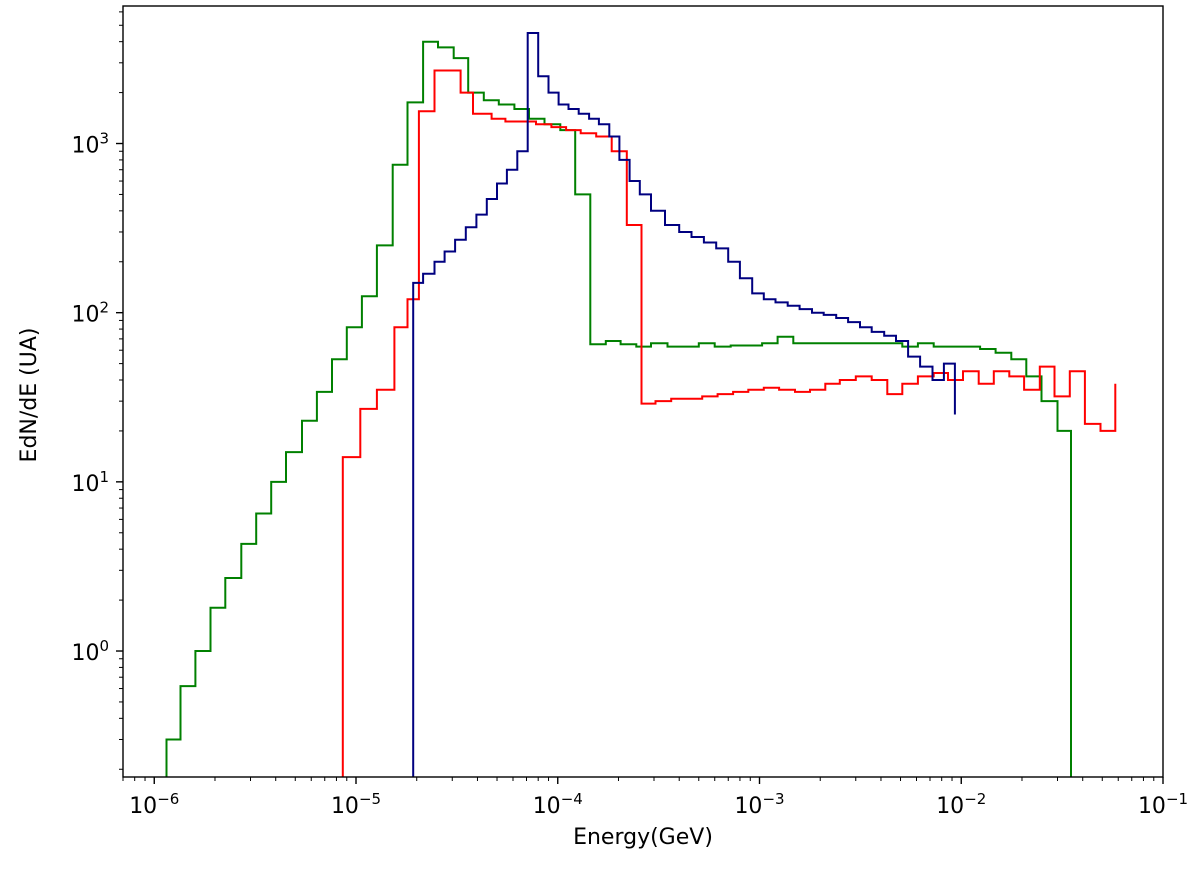 The width and height of the screenshot is (1200, 889). What do you see at coordinates (558, 804) in the screenshot?
I see `x-tick-label: 10⁻⁴` at bounding box center [558, 804].